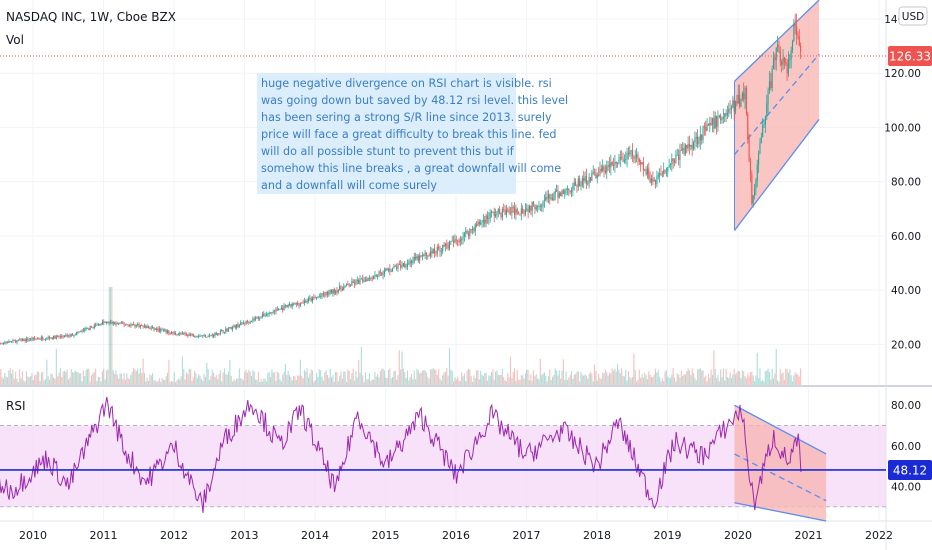  What do you see at coordinates (386, 133) in the screenshot?
I see `annotation-box` at bounding box center [386, 133].